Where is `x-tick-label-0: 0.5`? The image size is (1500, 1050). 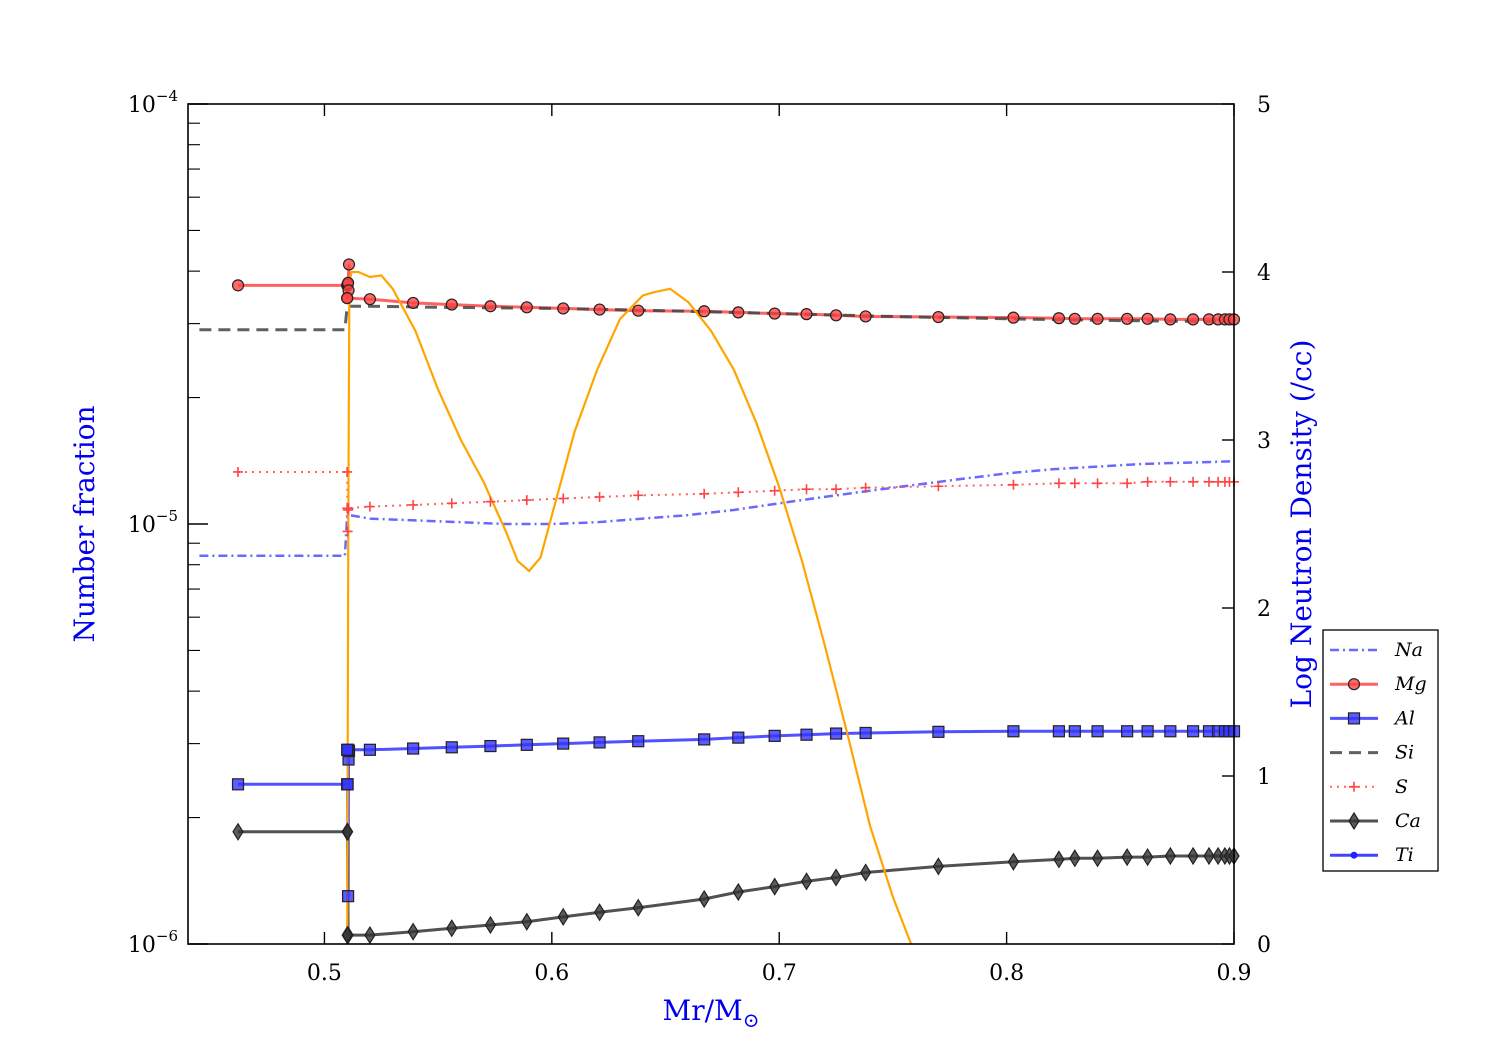
x-tick-label-0: 0.5 is located at coordinates (324, 973).